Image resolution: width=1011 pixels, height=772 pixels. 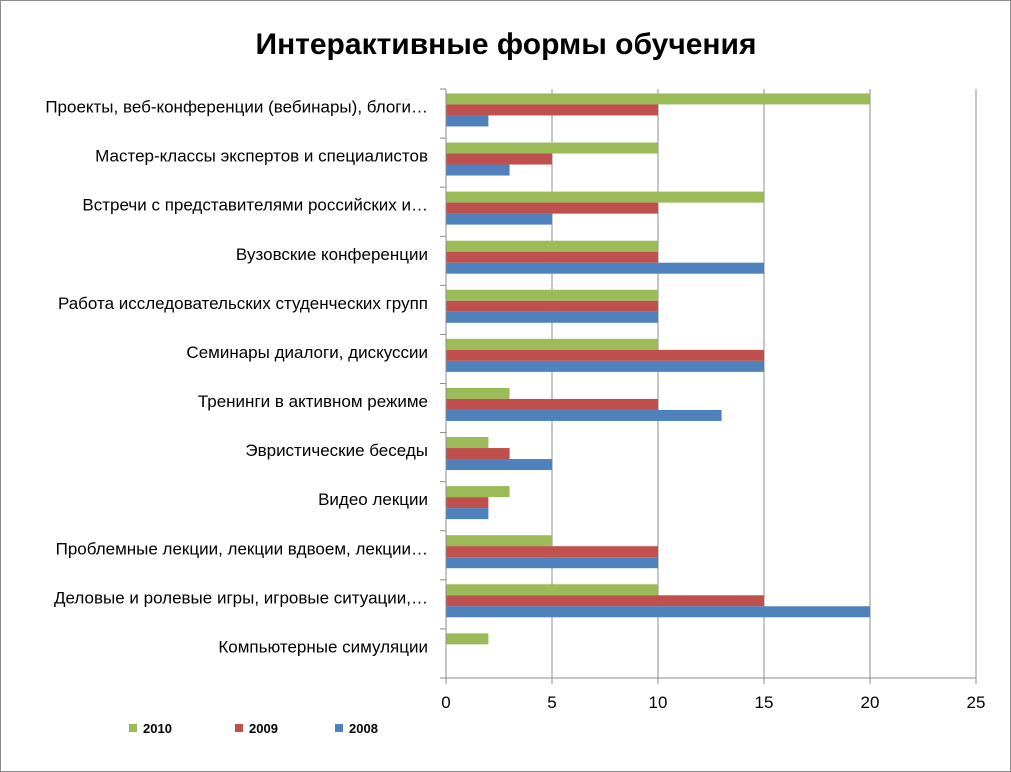 What do you see at coordinates (307, 352) in the screenshot?
I see `category-label: Семинары диалоги, дискуссии` at bounding box center [307, 352].